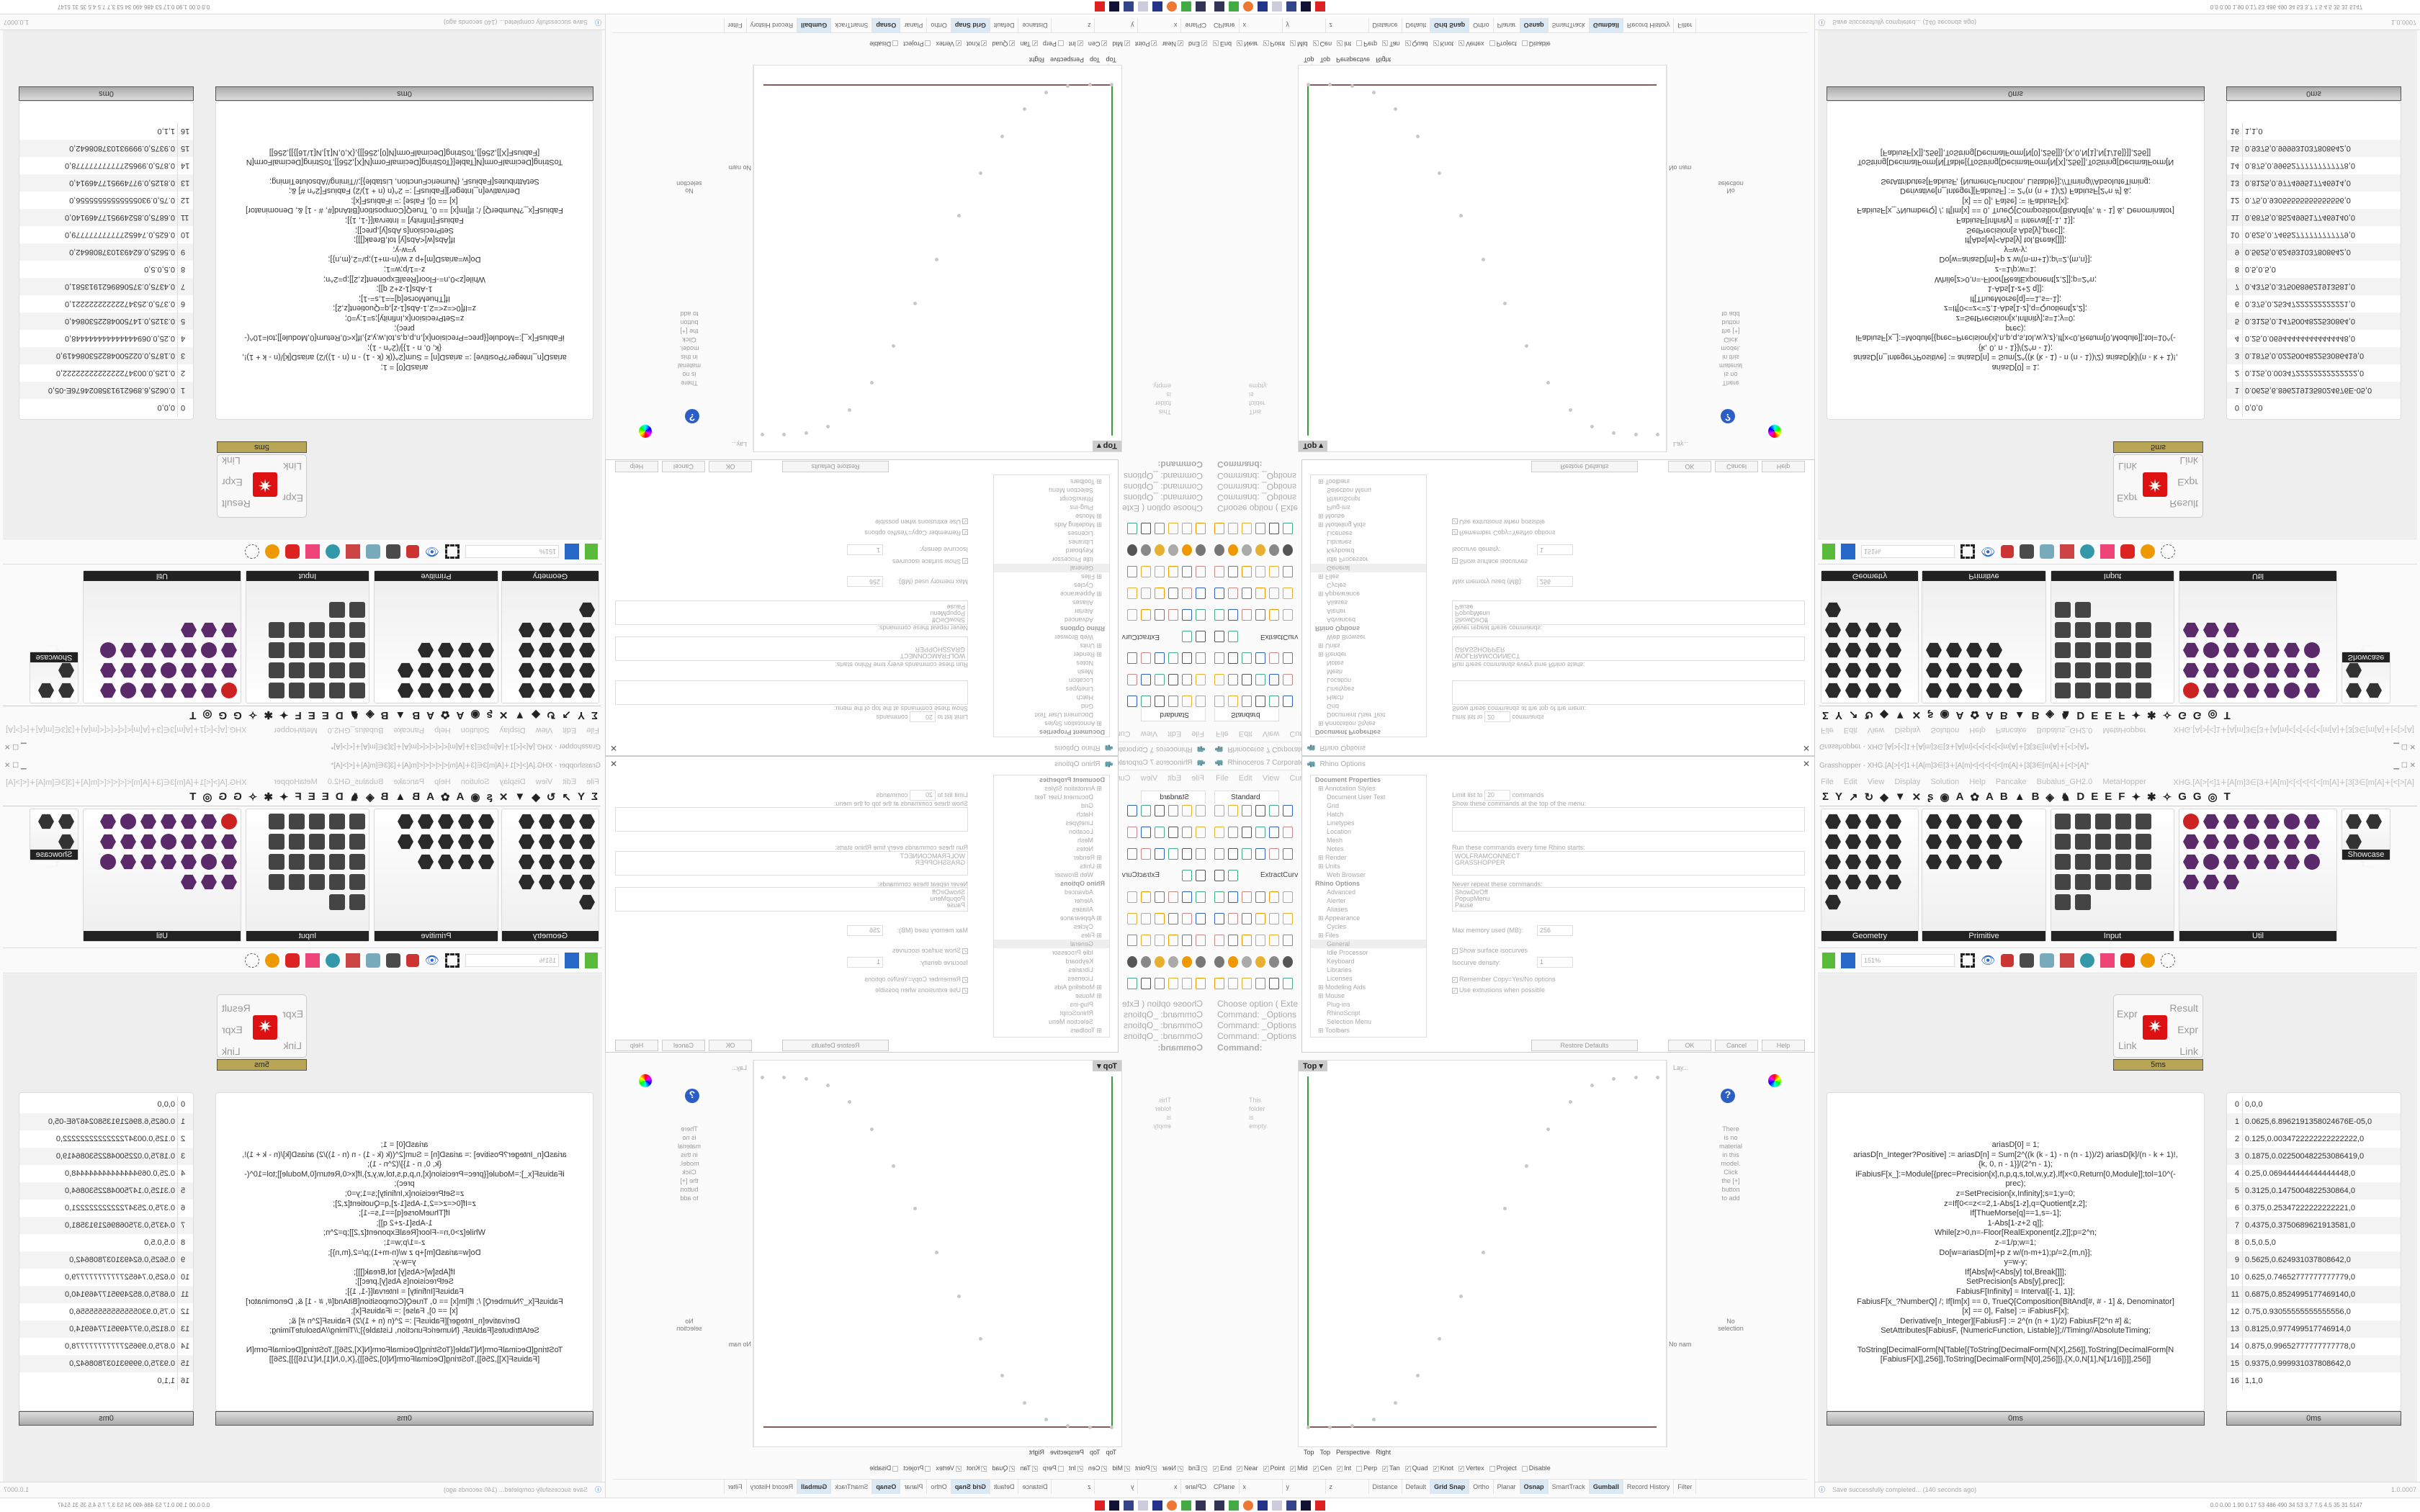 The width and height of the screenshot is (2420, 1512). Describe the element at coordinates (1368, 918) in the screenshot. I see `options-tree-item: ⊞ Appearance` at that location.